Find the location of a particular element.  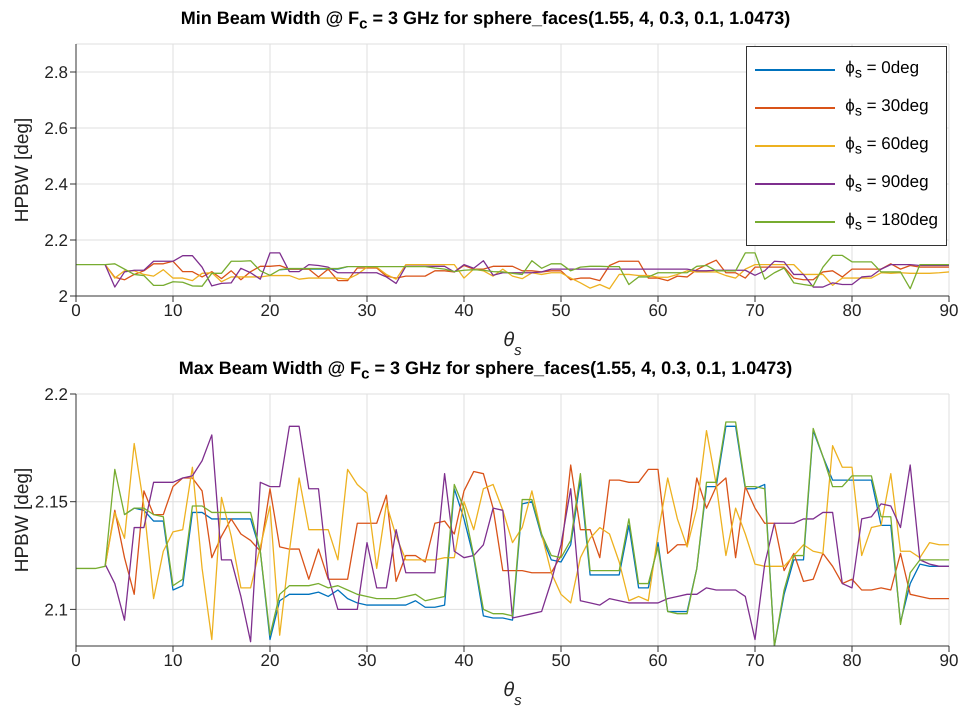

legend-label: ϕ$_{s}$ = 60deg is located at coordinates (887, 146).